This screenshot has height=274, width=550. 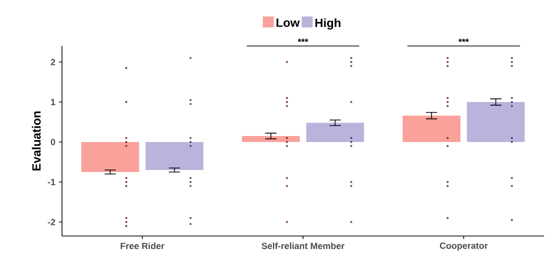 What do you see at coordinates (53, 62) in the screenshot?
I see `y-tick-label: 2` at bounding box center [53, 62].